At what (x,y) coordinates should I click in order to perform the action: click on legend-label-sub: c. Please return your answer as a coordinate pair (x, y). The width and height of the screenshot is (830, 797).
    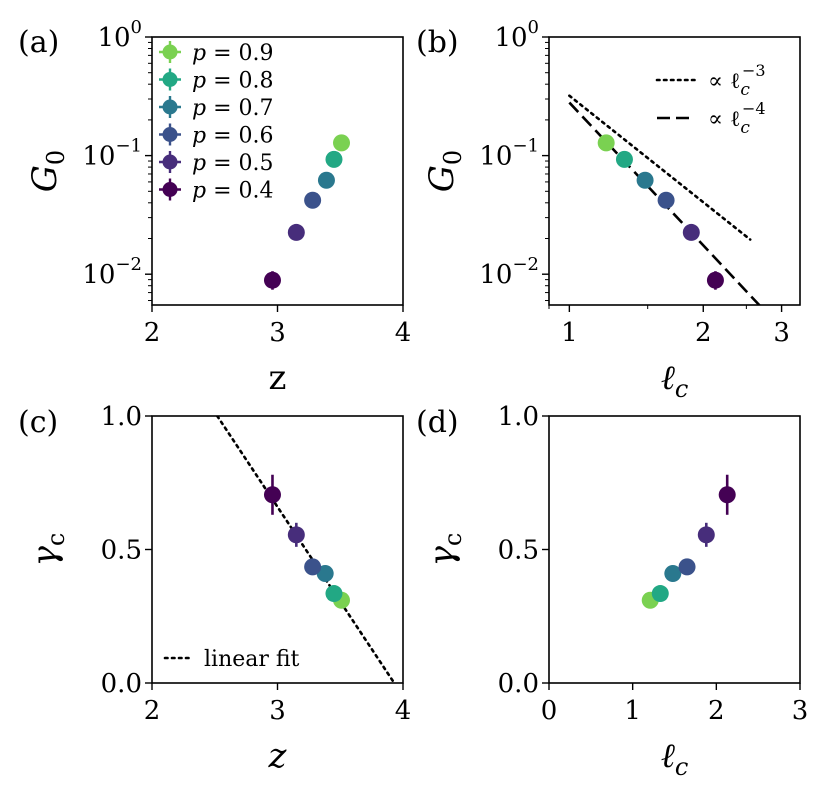
    Looking at the image, I should click on (745, 90).